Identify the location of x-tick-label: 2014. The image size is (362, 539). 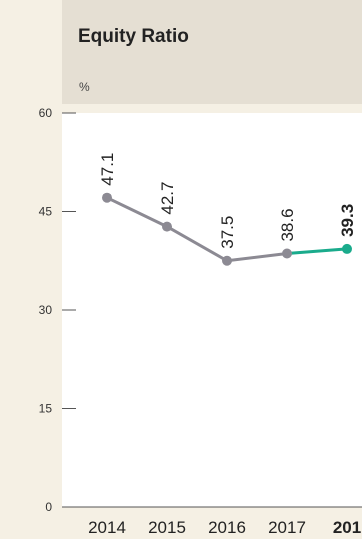
(107, 527).